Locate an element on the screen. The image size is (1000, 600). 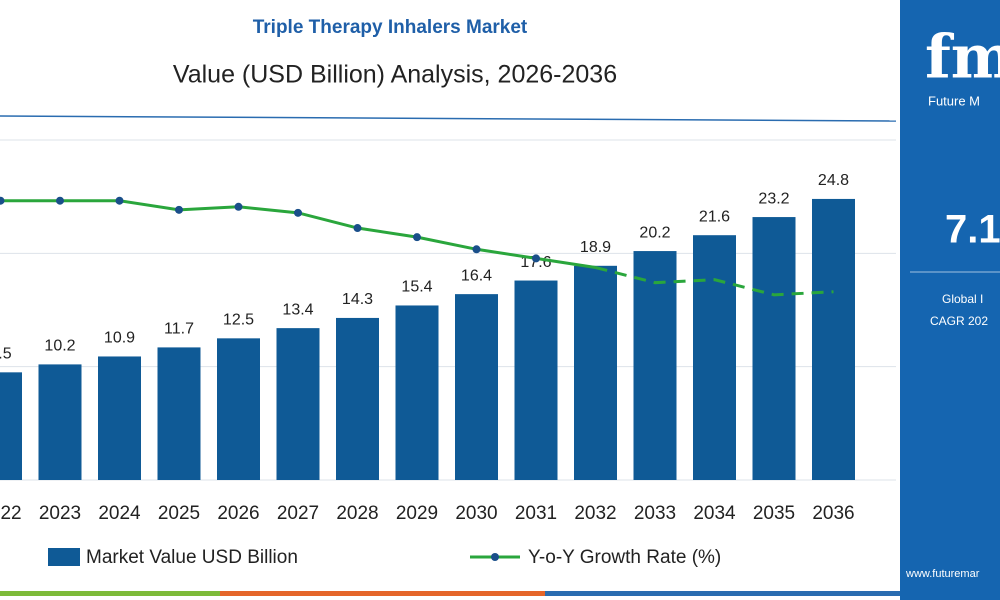
data-label: 10.2 is located at coordinates (59, 346).